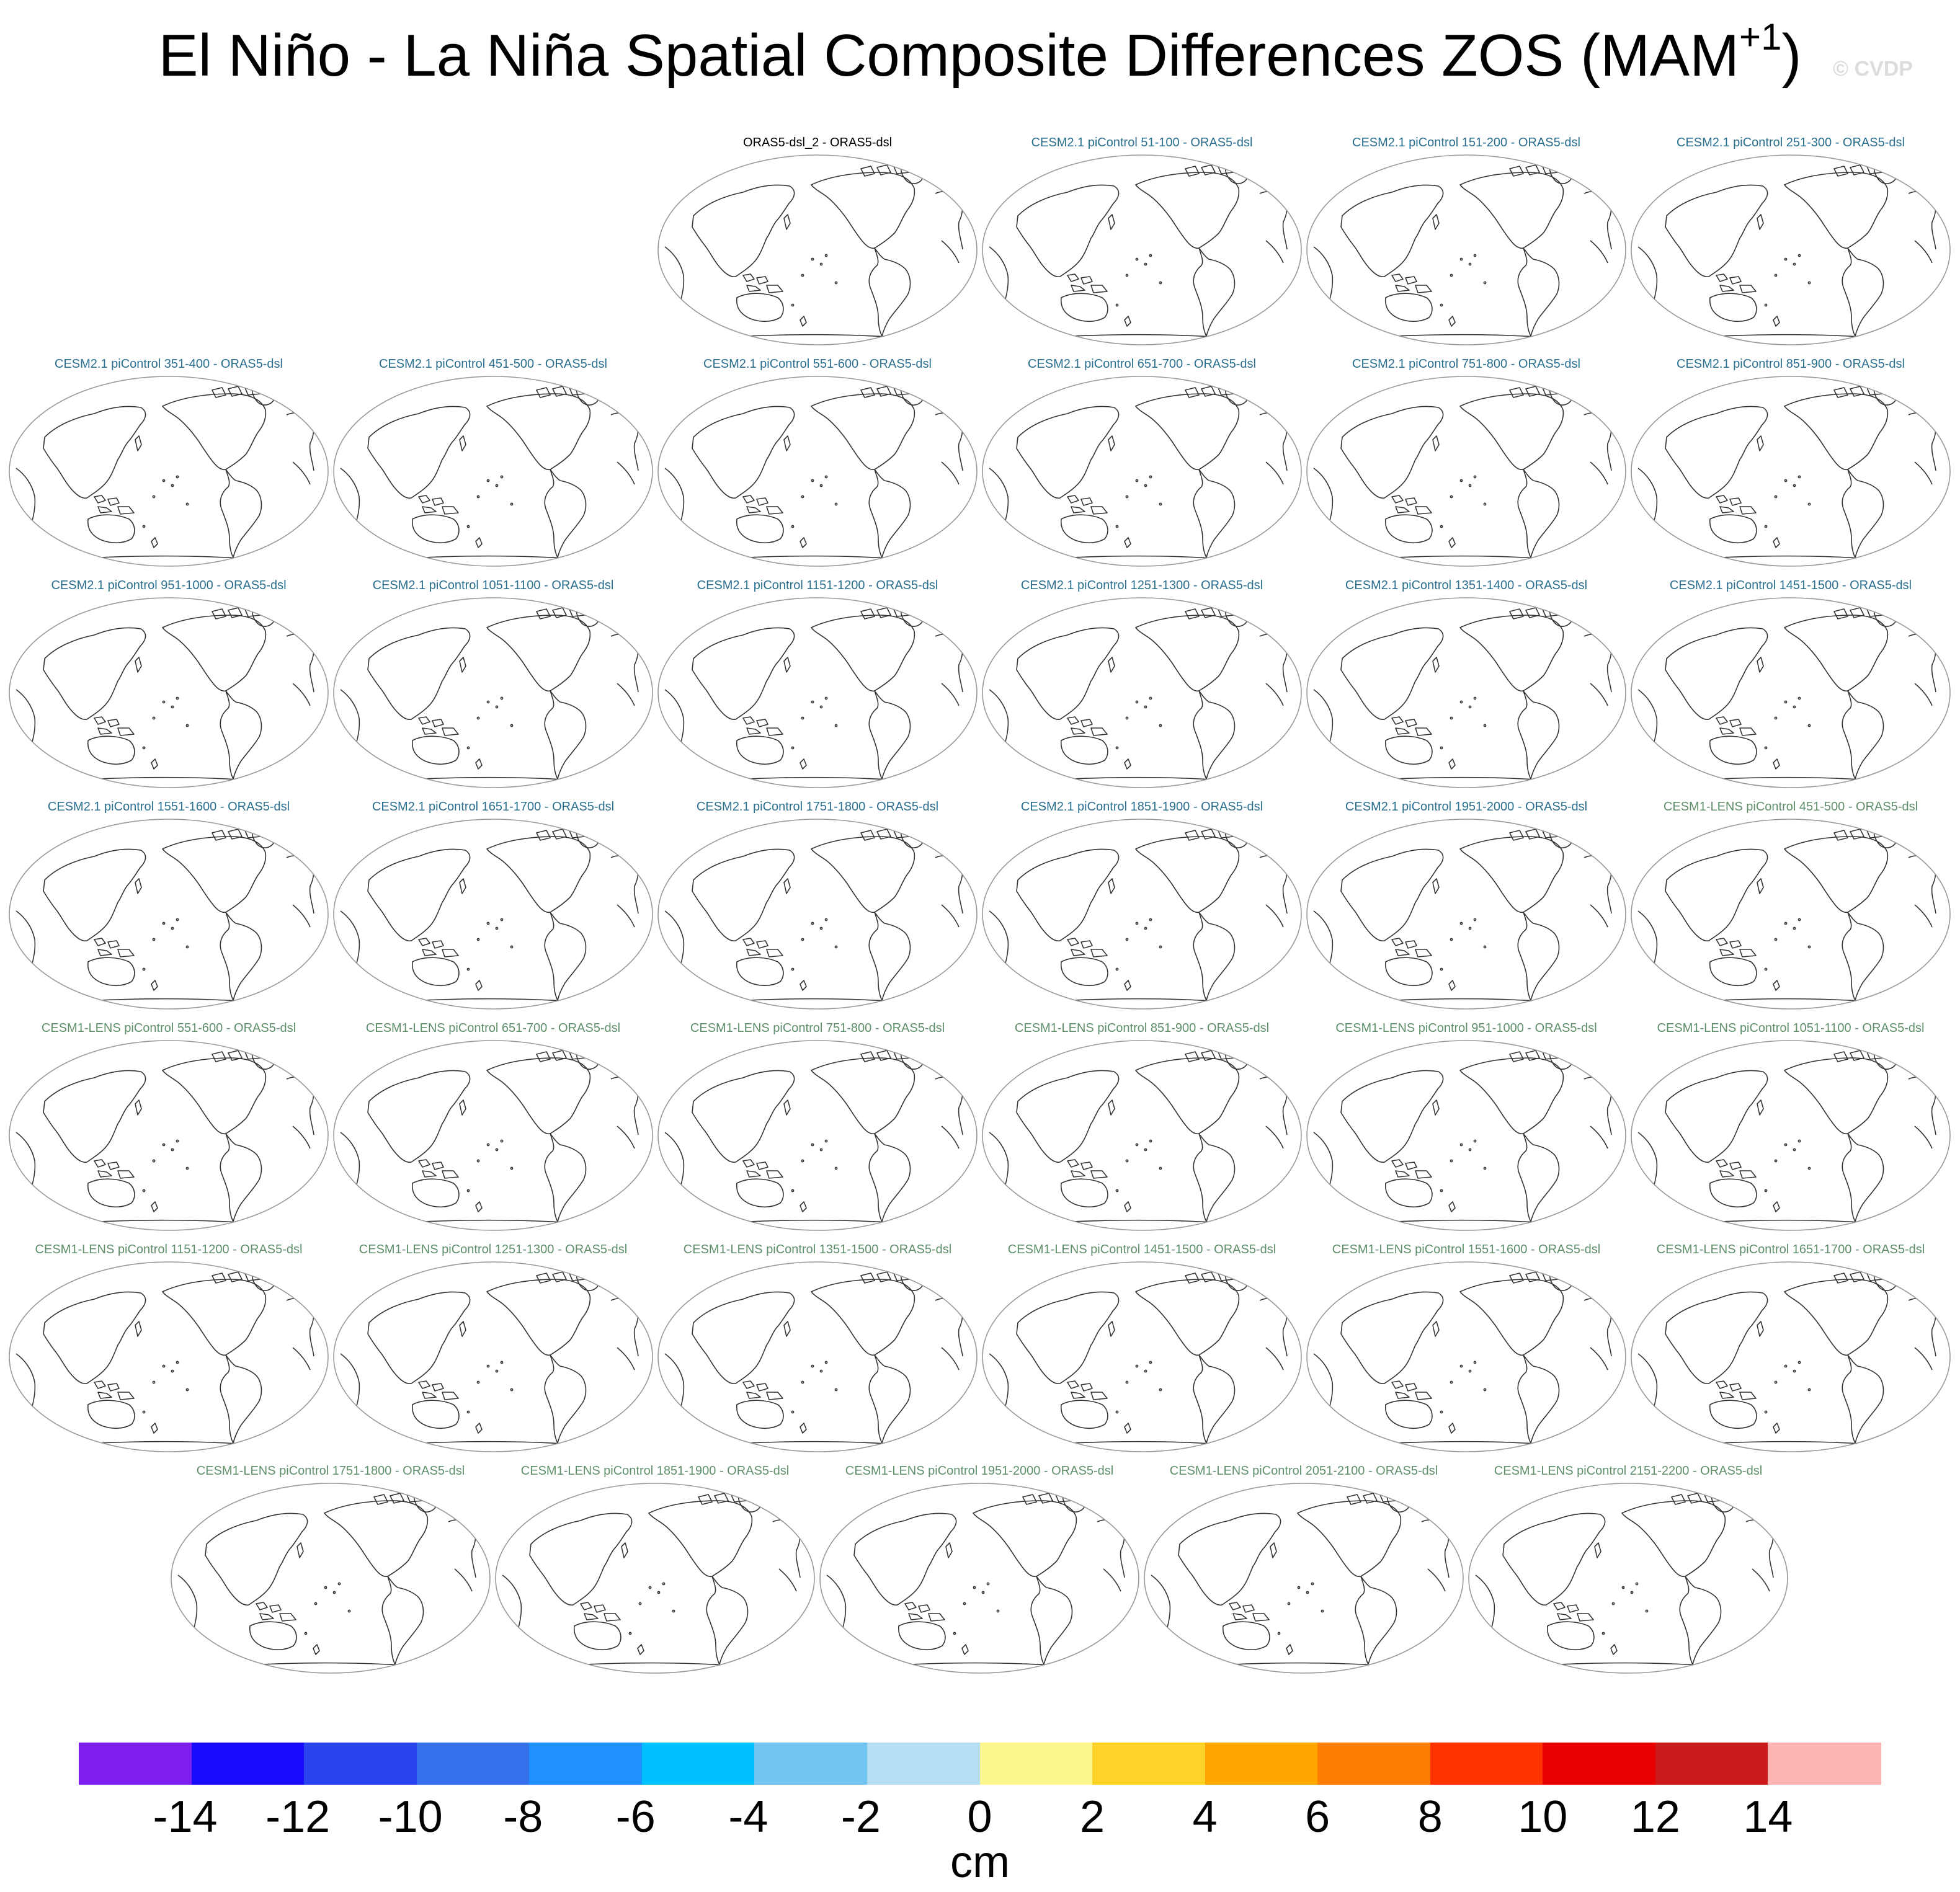 The width and height of the screenshot is (1960, 1892). I want to click on map-panel: CESM2.1 piControl 1751-1800 - ORAS5-dsl, so click(817, 904).